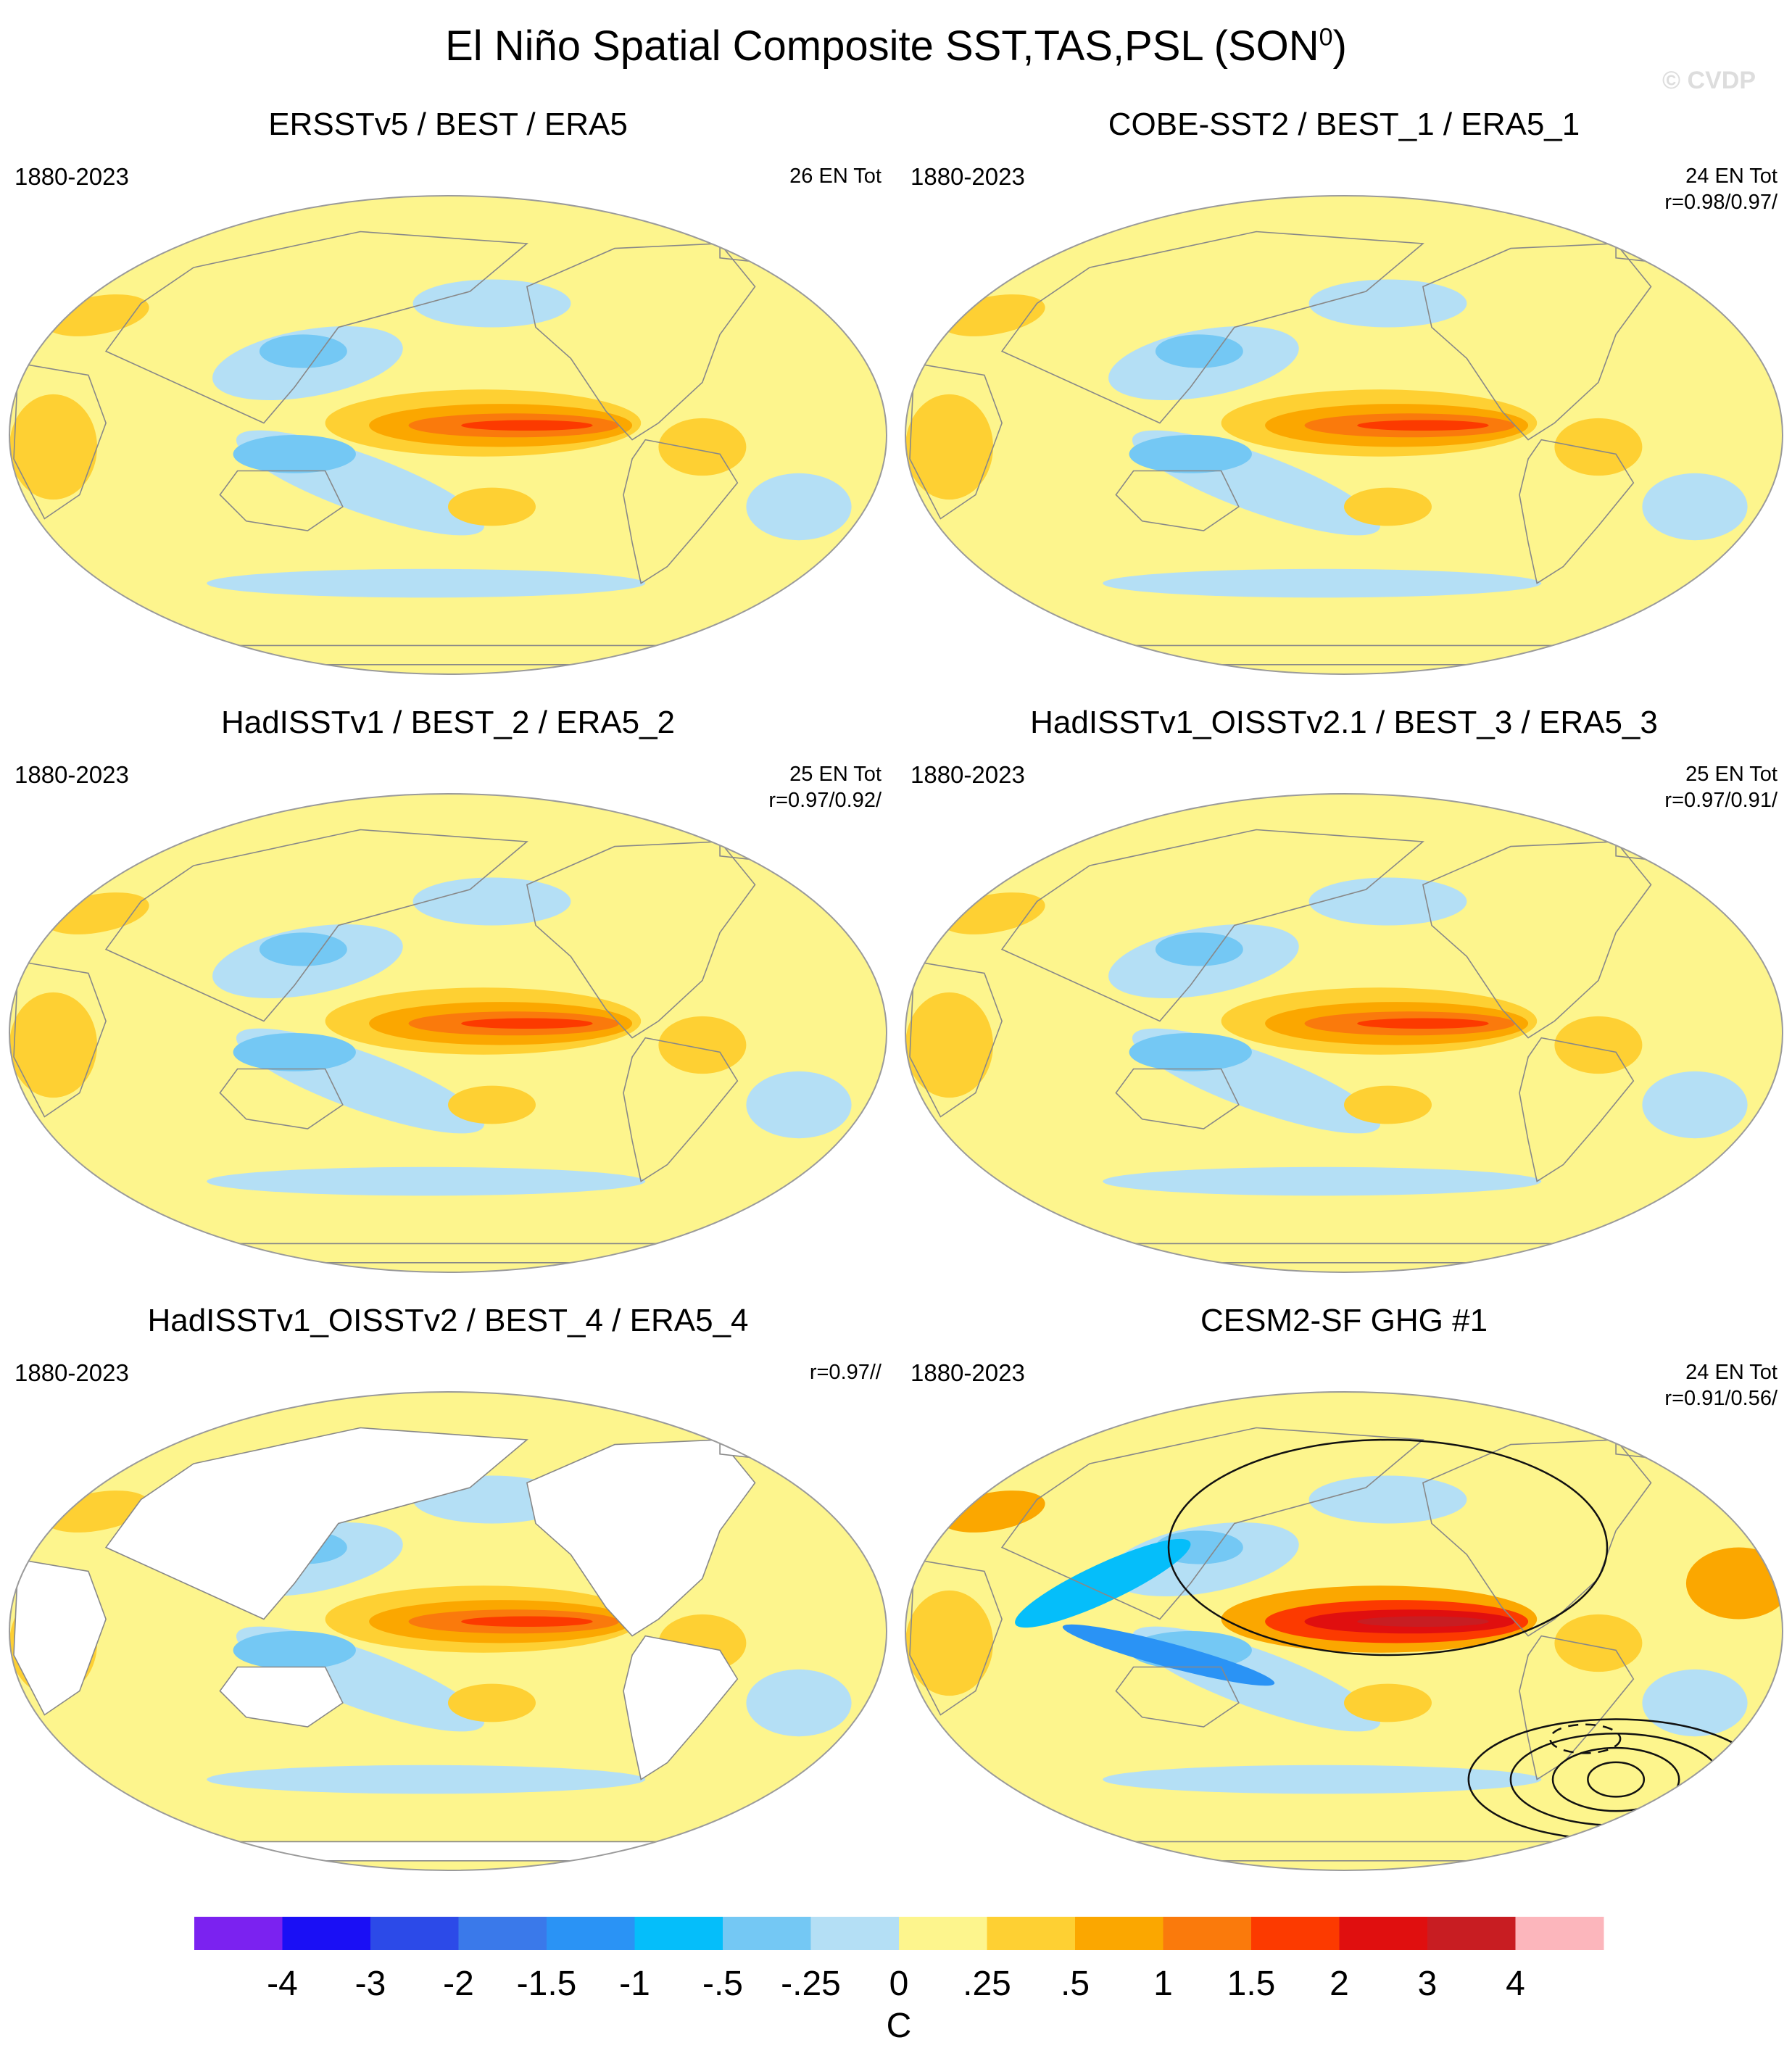  I want to click on colorbar-tick-label: .25, so click(987, 1984).